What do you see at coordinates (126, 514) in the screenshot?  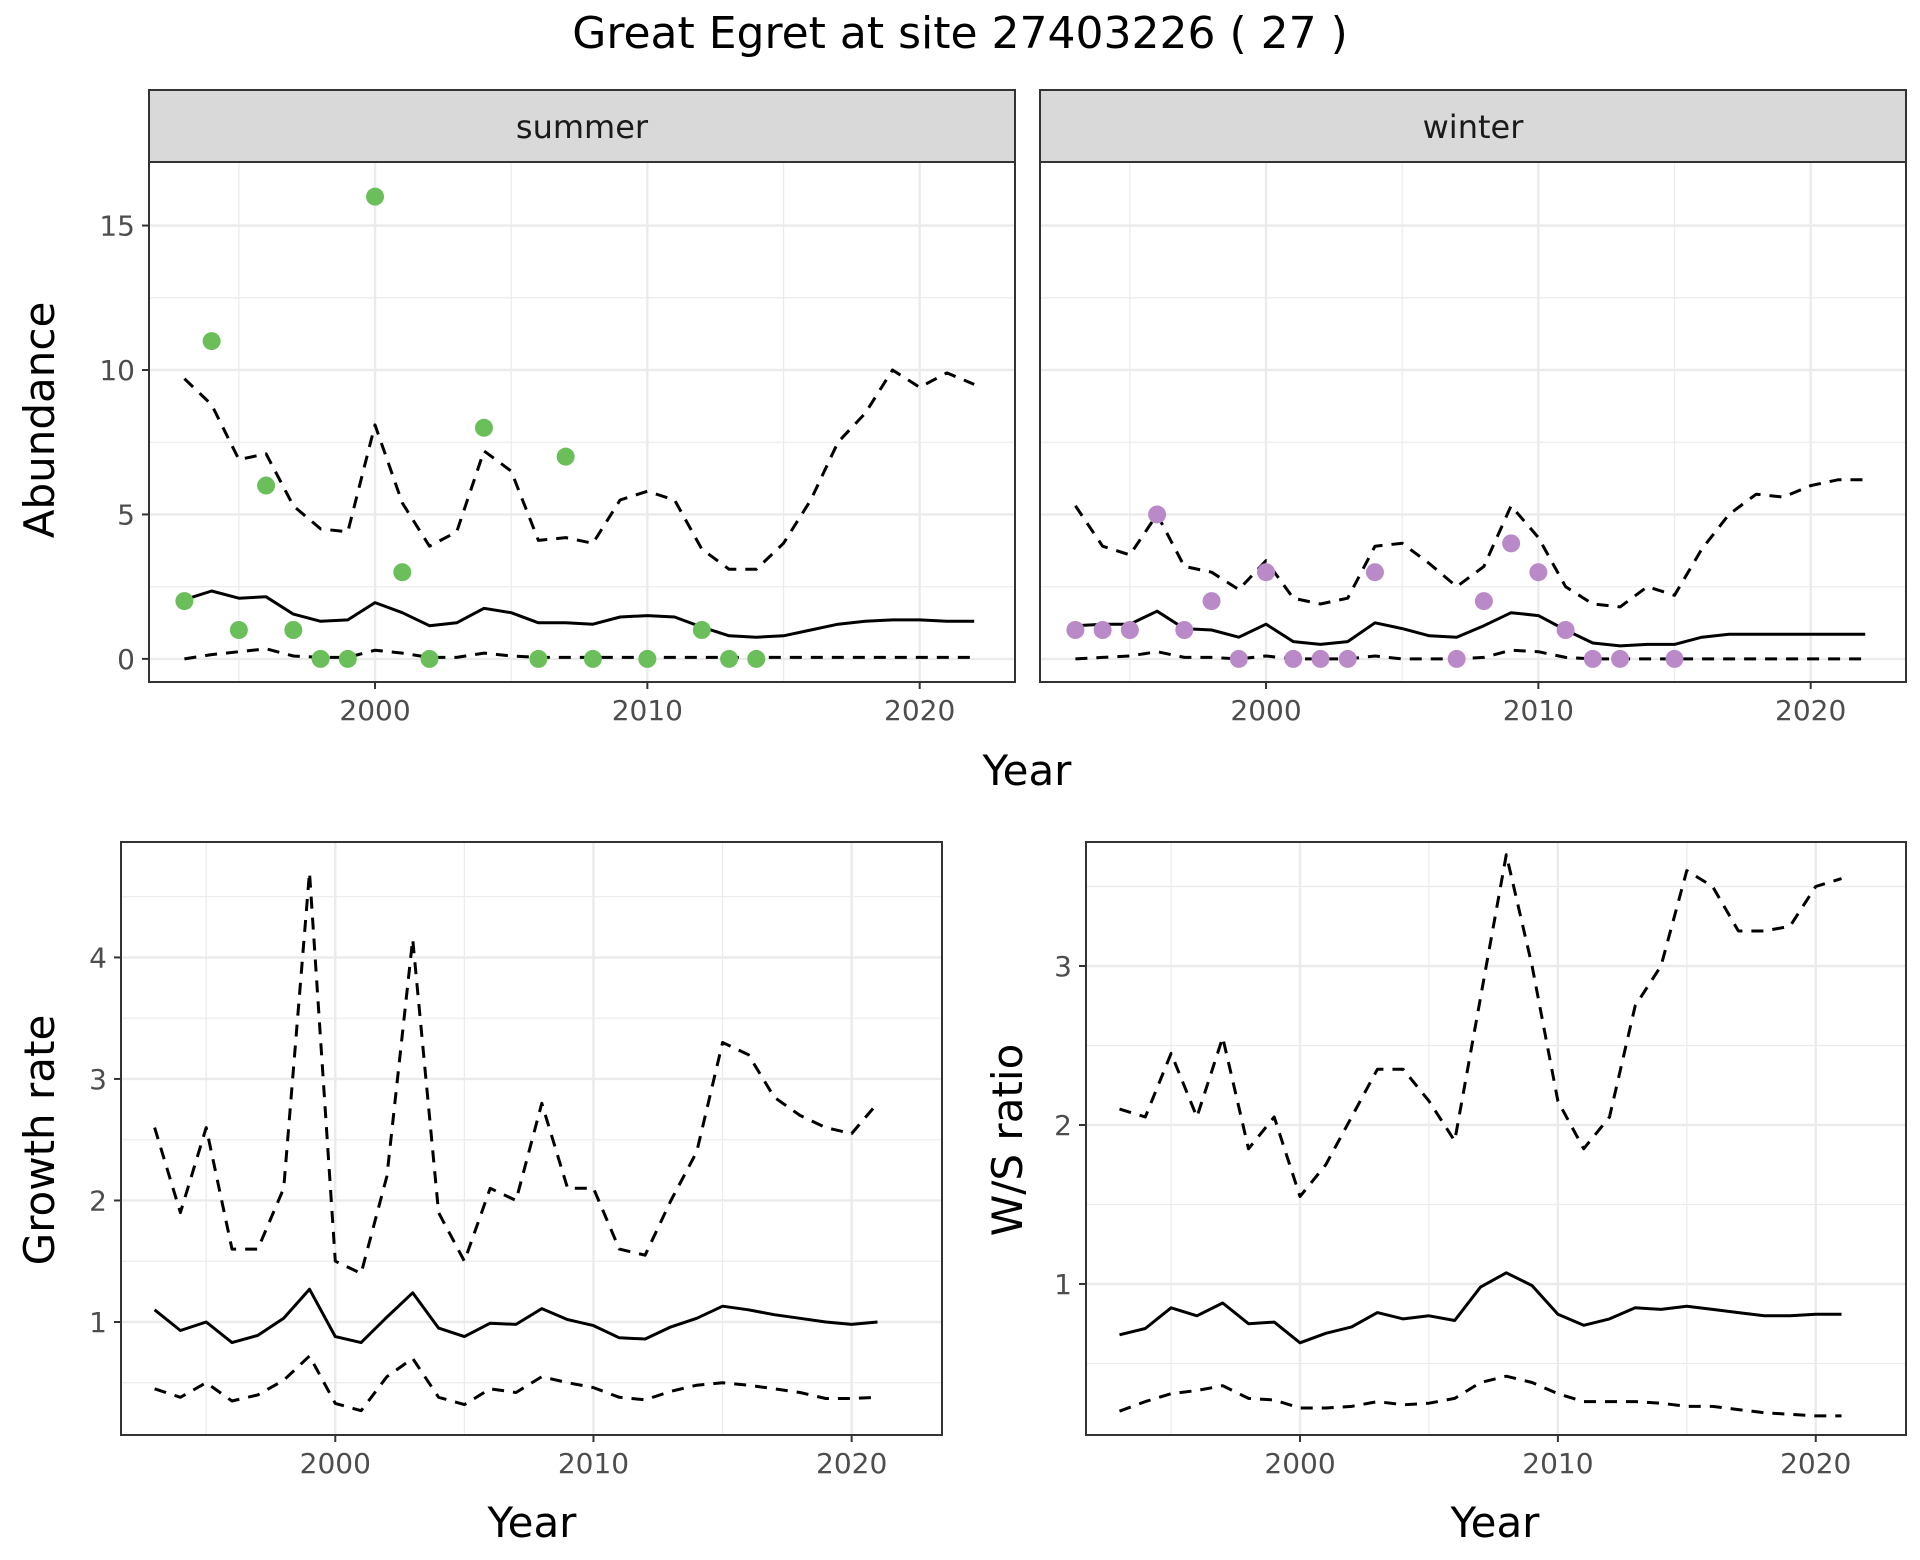 I see `y-tick-label: 5` at bounding box center [126, 514].